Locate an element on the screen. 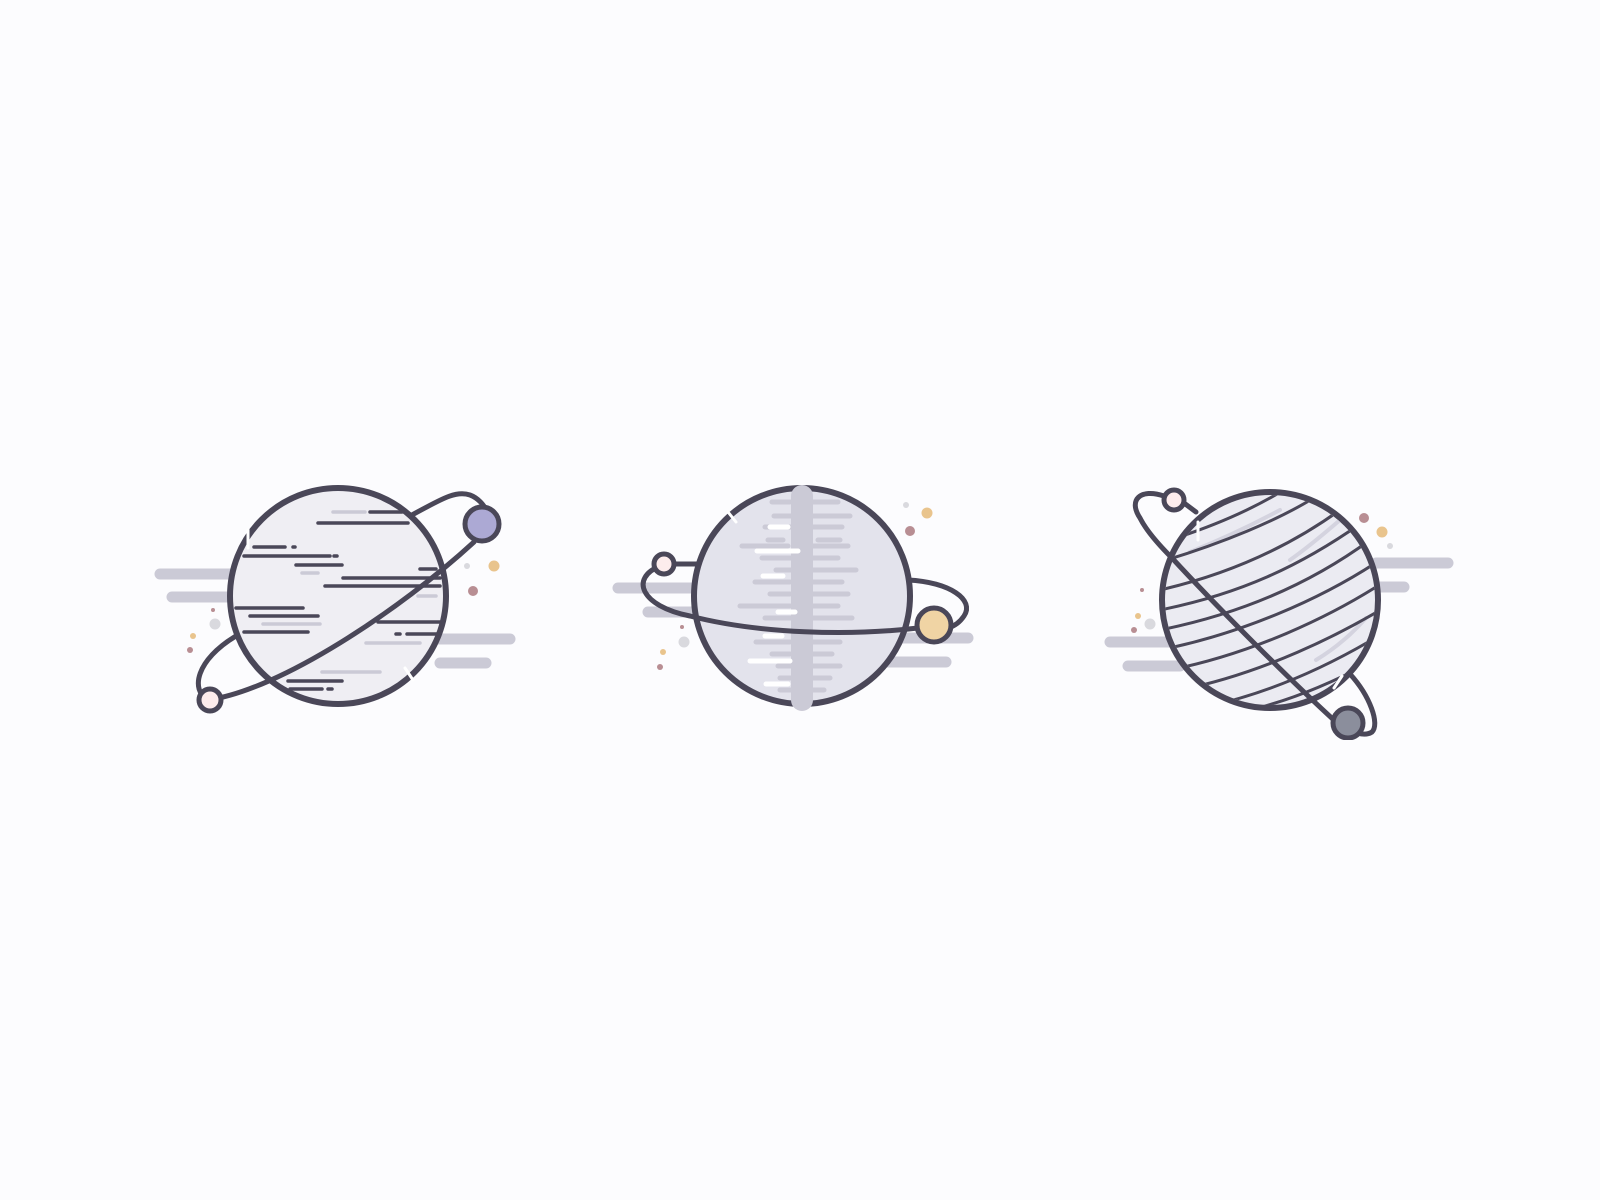 This screenshot has height=1200, width=1600. planet-1-streaks-icon is located at coordinates (335, 599).